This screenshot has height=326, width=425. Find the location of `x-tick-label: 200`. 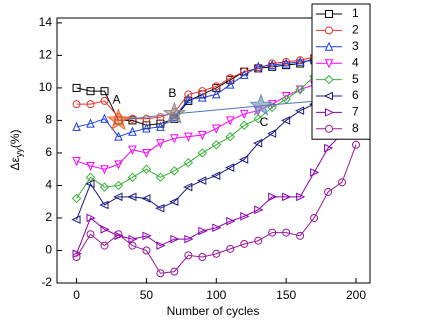

x-tick-label: 200 is located at coordinates (356, 295).